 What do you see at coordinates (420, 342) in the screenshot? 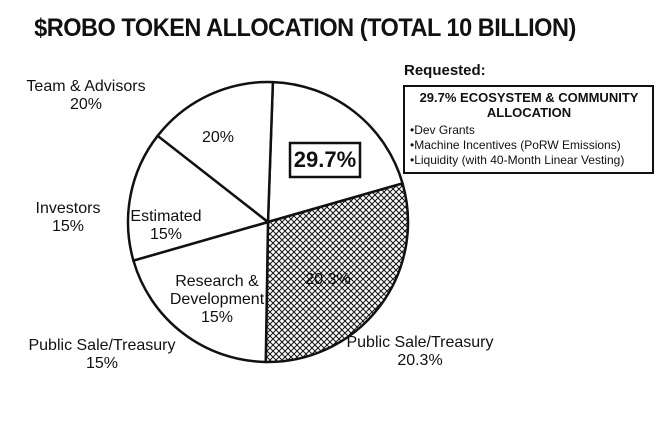
I see `slice-3-outer-label-line-1: Public Sale/Treasury` at bounding box center [420, 342].